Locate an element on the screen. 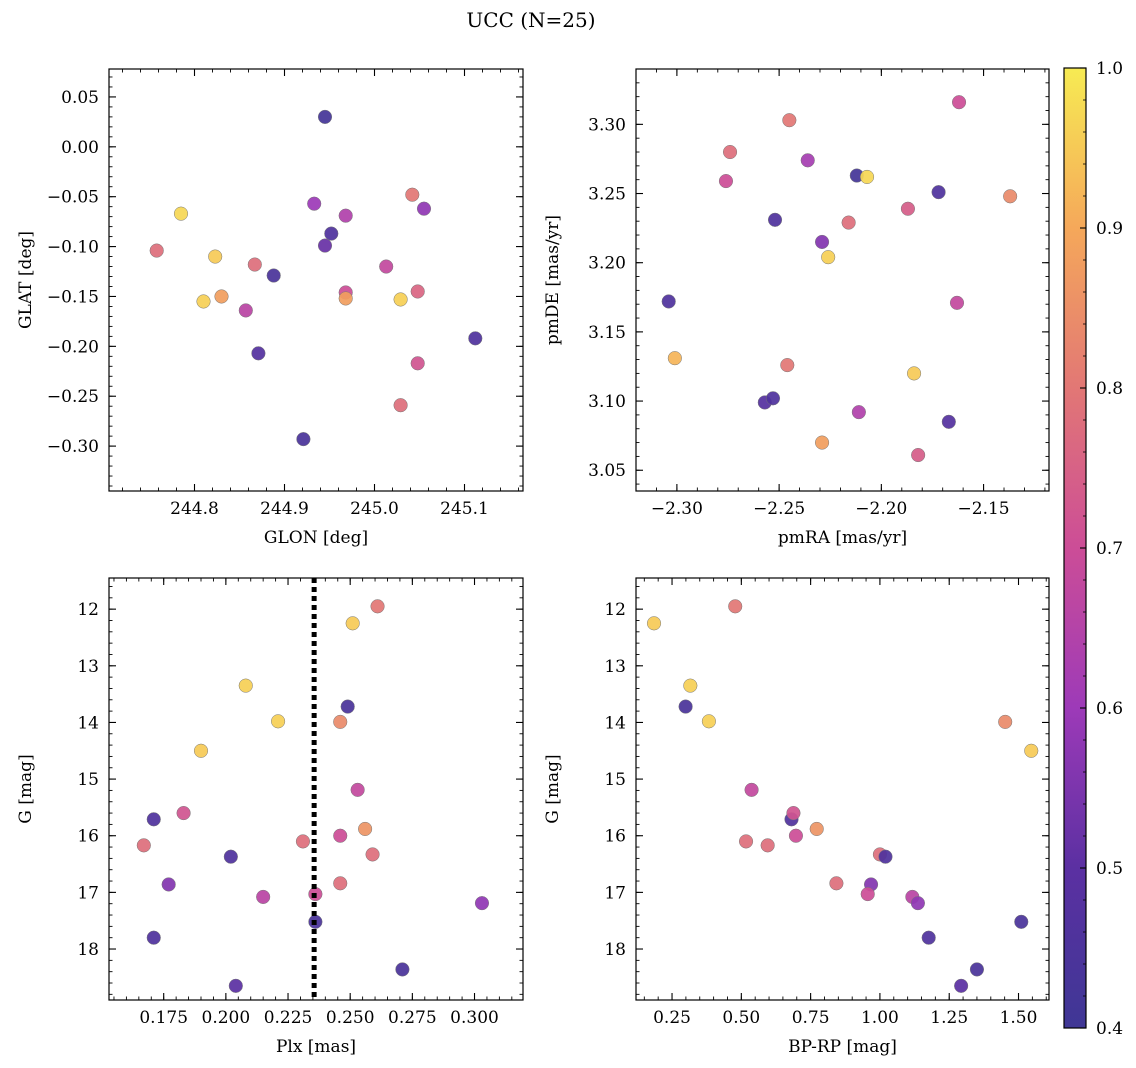 Image resolution: width=1136 pixels, height=1068 pixels. y-tick-label: 3.25 is located at coordinates (607, 195).